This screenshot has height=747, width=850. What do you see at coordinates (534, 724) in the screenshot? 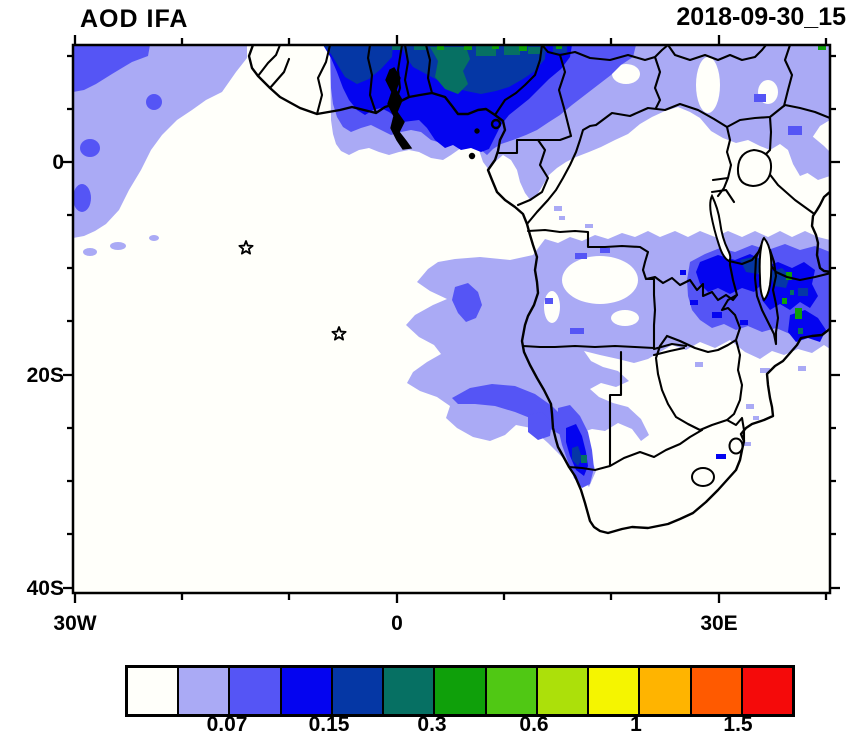
I see `colorbar-label-06: 0.6` at bounding box center [534, 724].